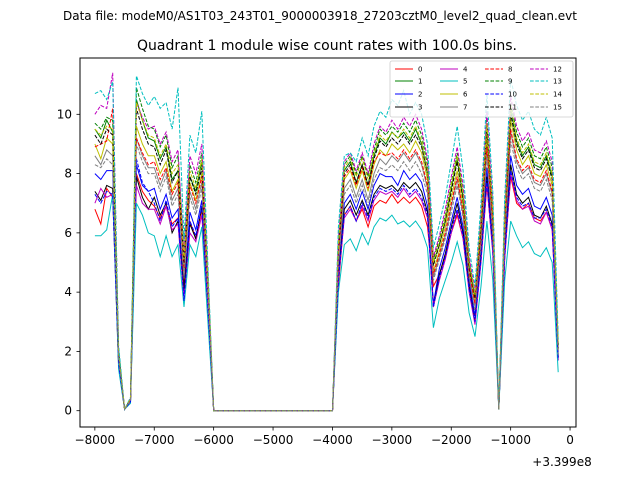 The width and height of the screenshot is (640, 480). I want to click on x-tick-label: −1000, so click(510, 440).